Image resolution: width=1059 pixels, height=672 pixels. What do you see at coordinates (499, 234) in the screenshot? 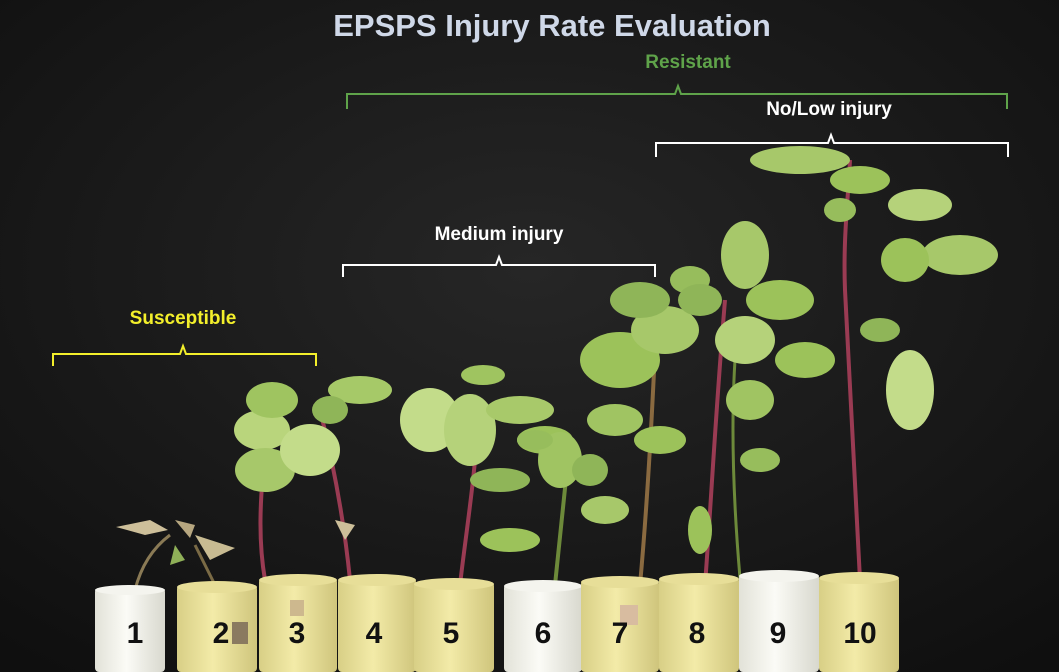
I see `medium-injury-label: Medium injury` at bounding box center [499, 234].